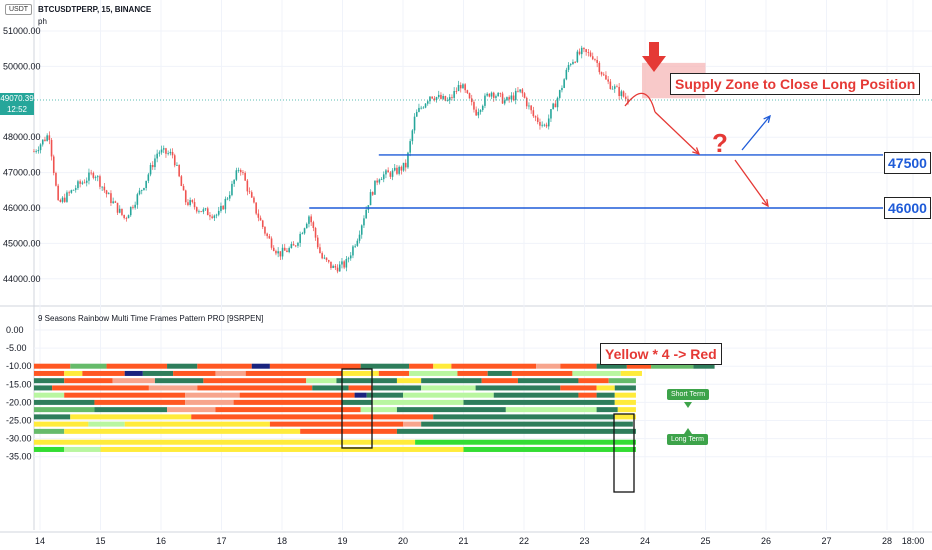 This screenshot has width=932, height=550. What do you see at coordinates (624, 453) in the screenshot?
I see `highlight-box-end` at bounding box center [624, 453].